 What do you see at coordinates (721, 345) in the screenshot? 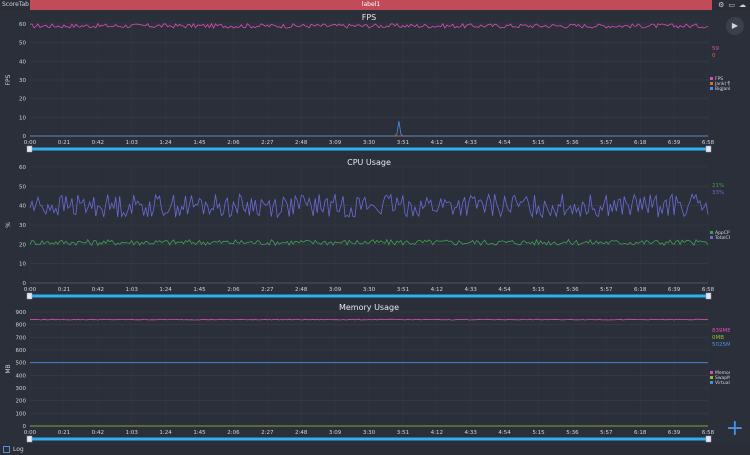
I see `current-value-label: 5025MB` at bounding box center [721, 345].